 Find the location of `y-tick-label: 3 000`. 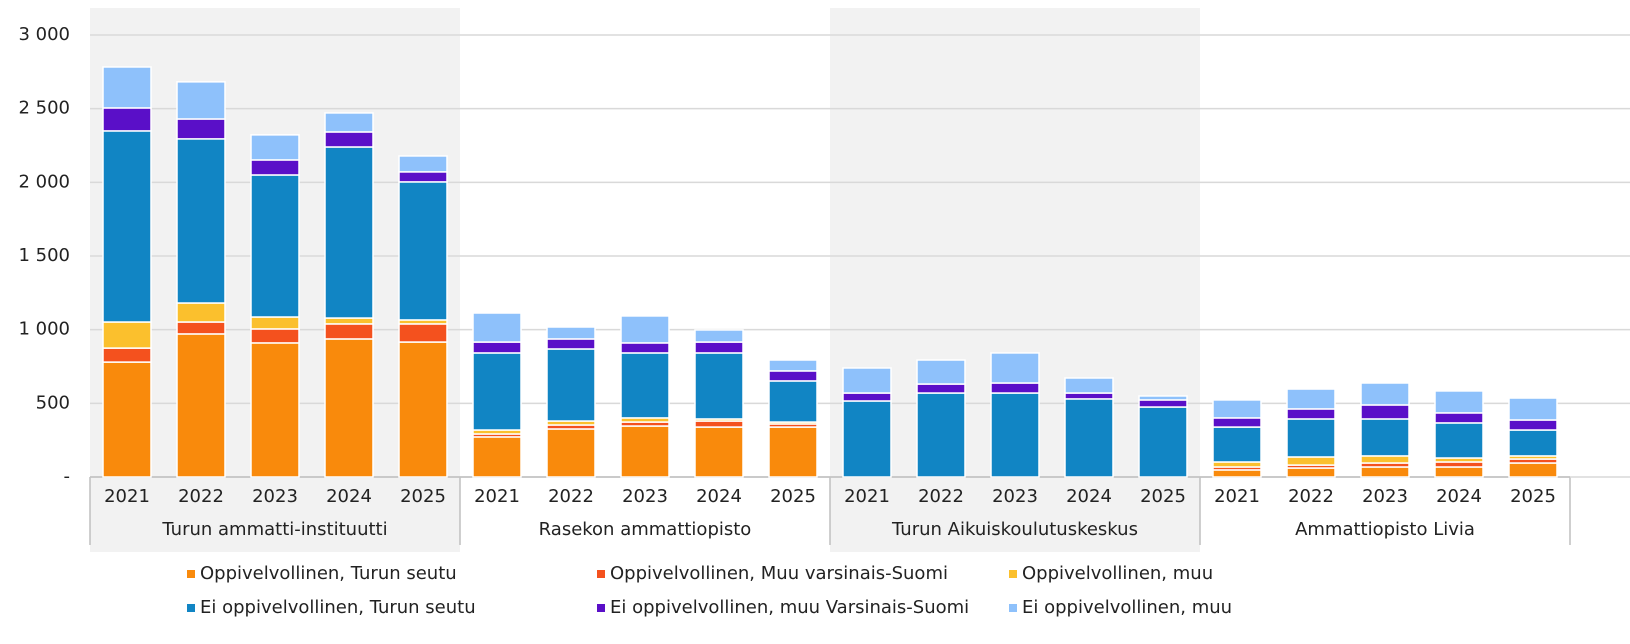

y-tick-label: 3 000 is located at coordinates (44, 34).